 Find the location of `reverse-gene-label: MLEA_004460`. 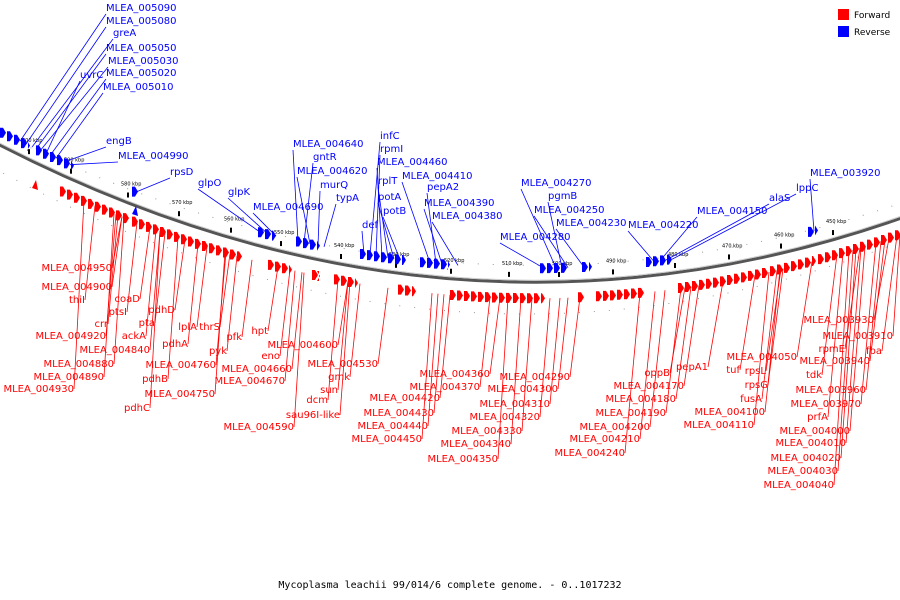

reverse-gene-label: MLEA_004460 is located at coordinates (412, 162).